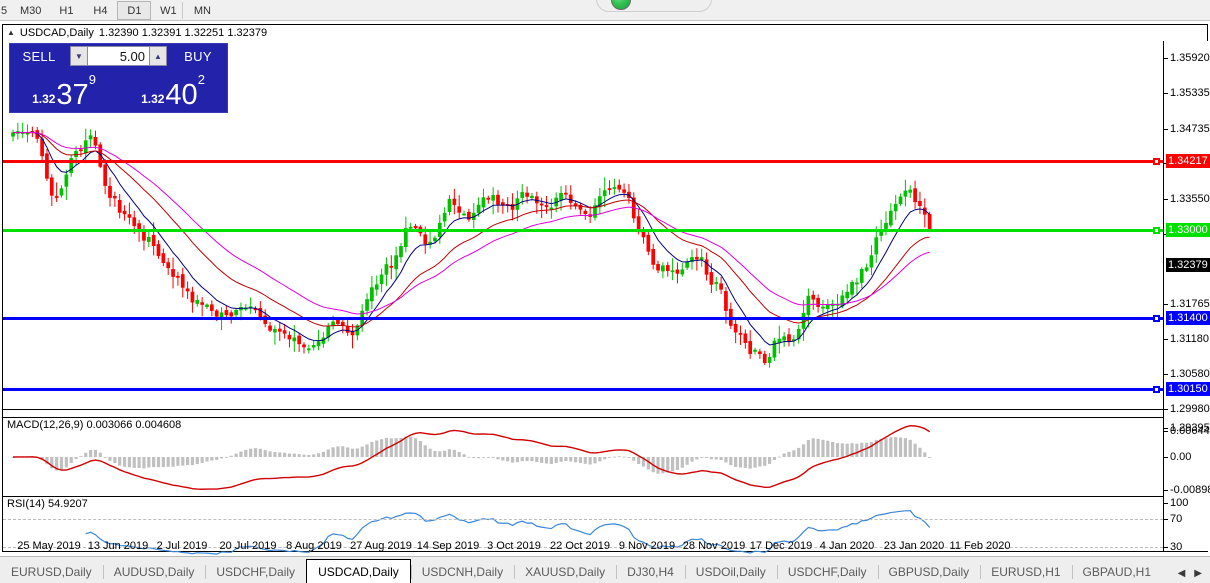 The width and height of the screenshot is (1210, 583). What do you see at coordinates (1187, 409) in the screenshot?
I see `price-tick-label: 1.29980` at bounding box center [1187, 409].